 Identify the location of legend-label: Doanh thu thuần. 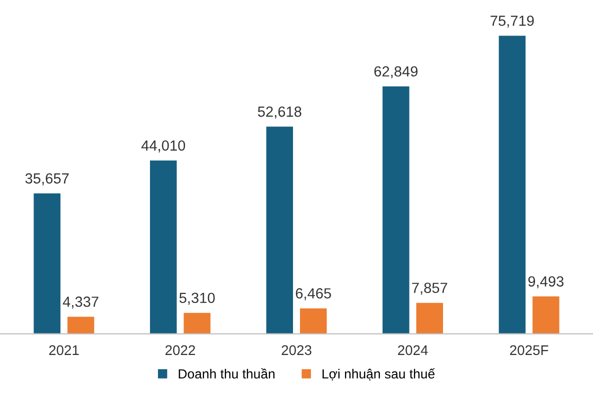
(226, 373).